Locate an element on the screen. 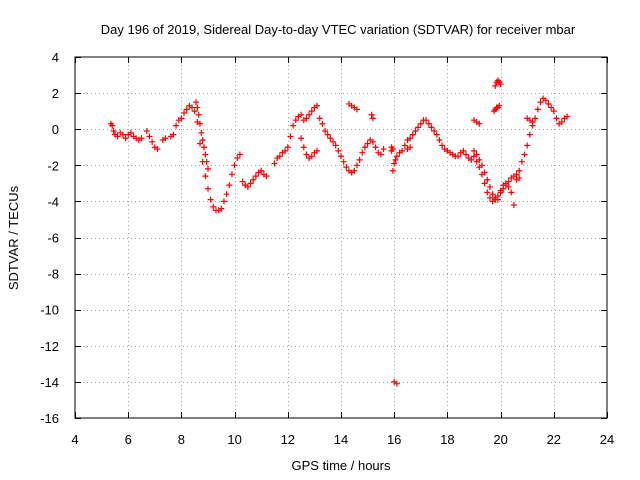 The width and height of the screenshot is (640, 480). y-tick-label: -8 is located at coordinates (53, 274).